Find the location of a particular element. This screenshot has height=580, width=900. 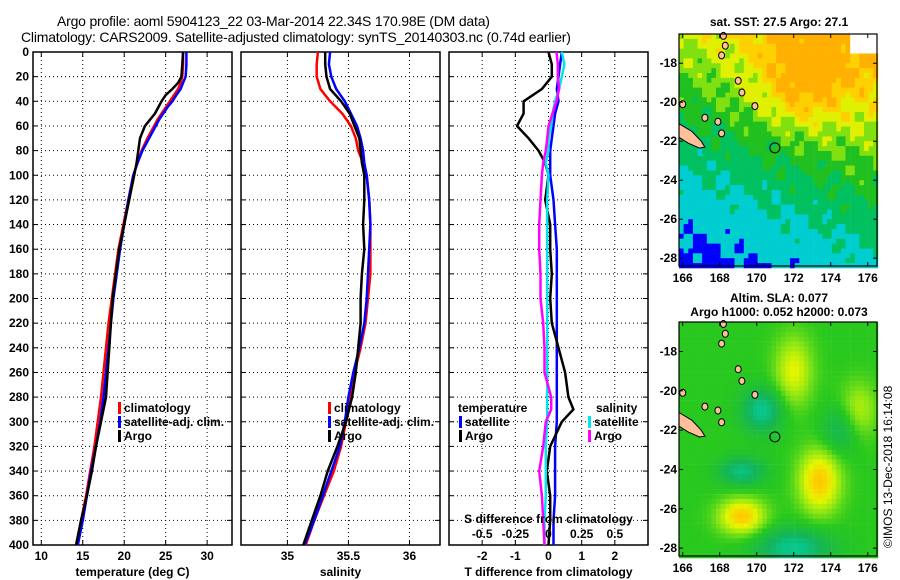

argo-float-marker is located at coordinates (775, 148).